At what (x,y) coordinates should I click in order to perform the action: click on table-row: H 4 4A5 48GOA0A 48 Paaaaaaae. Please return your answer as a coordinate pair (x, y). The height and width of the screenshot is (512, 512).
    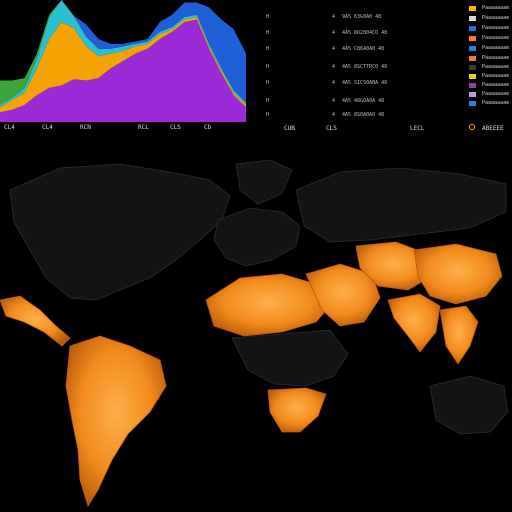
    Looking at the image, I should click on (384, 79).